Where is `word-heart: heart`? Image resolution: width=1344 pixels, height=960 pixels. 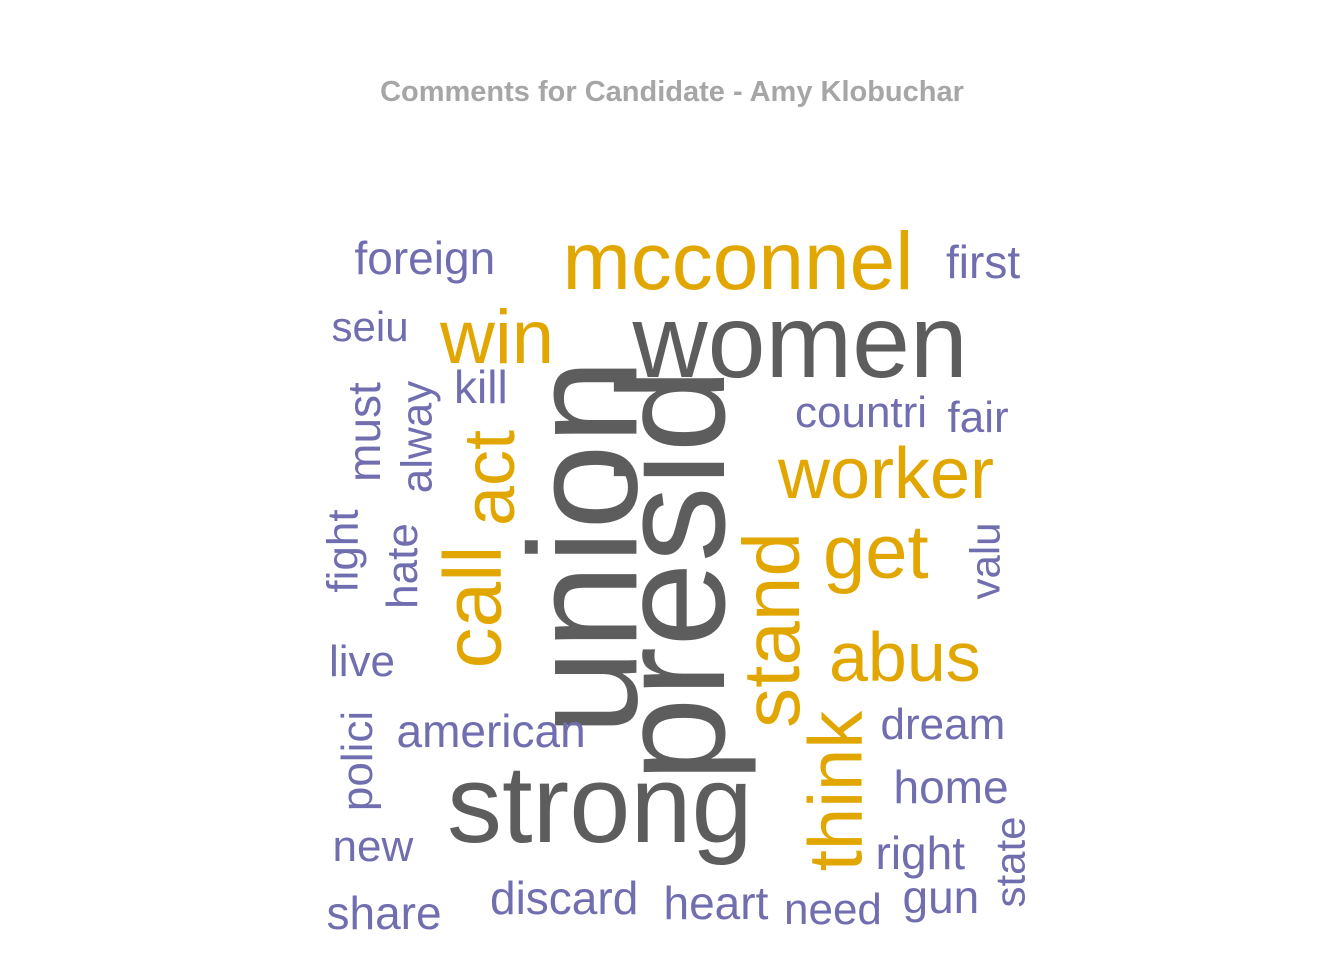
word-heart: heart is located at coordinates (716, 903).